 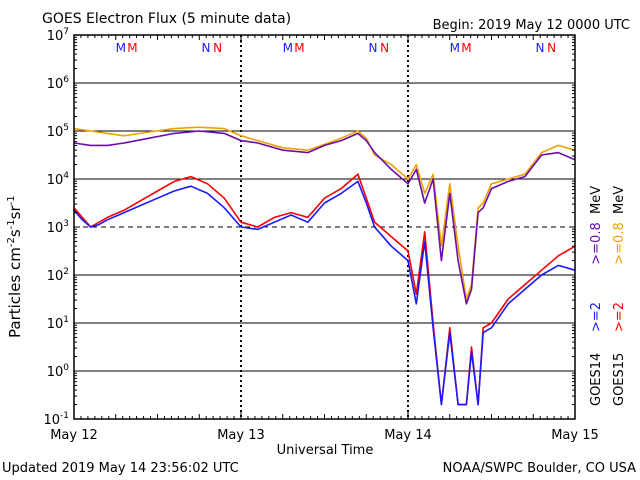 What do you see at coordinates (241, 435) in the screenshot?
I see `x-tick-label: May 13` at bounding box center [241, 435].